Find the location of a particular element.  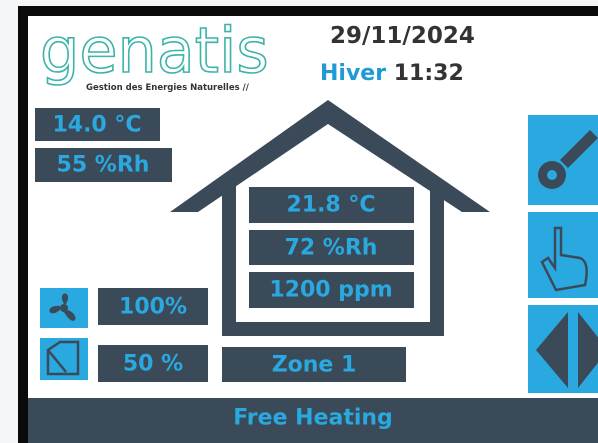

settings-button is located at coordinates (563, 160).